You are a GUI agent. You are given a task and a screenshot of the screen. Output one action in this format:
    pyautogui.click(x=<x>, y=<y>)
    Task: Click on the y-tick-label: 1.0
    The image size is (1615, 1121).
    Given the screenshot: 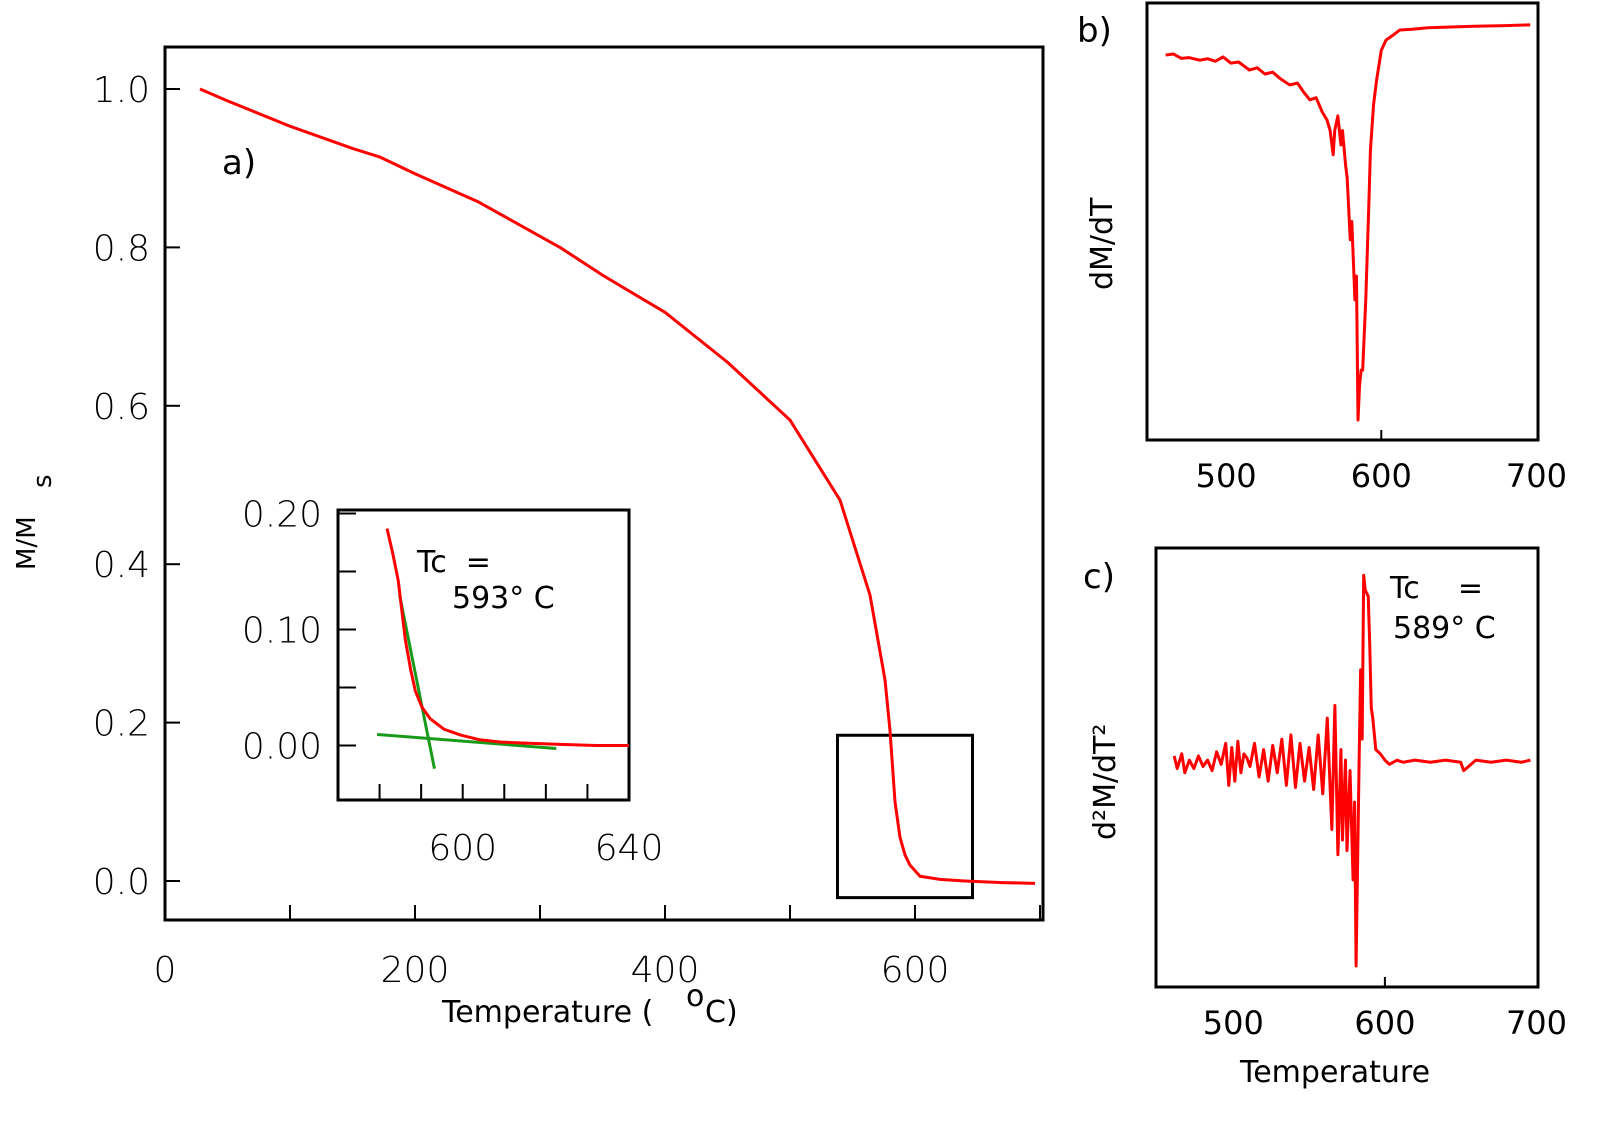 What is the action you would take?
    pyautogui.click(x=121, y=90)
    